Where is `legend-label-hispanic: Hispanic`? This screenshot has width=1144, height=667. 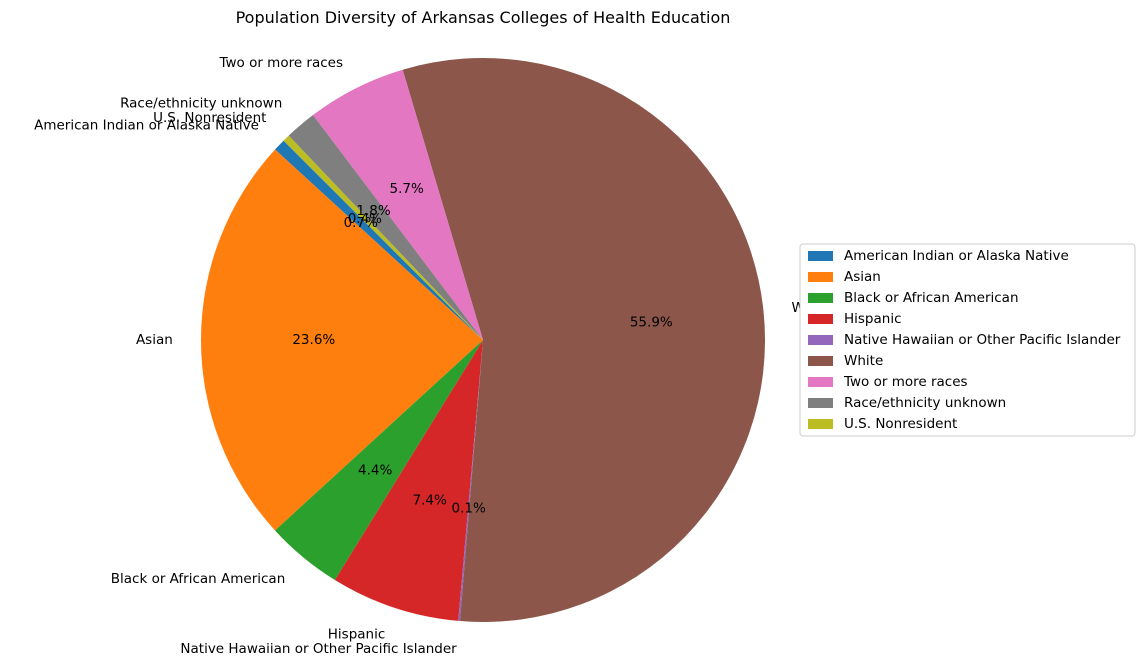 legend-label-hispanic: Hispanic is located at coordinates (873, 319).